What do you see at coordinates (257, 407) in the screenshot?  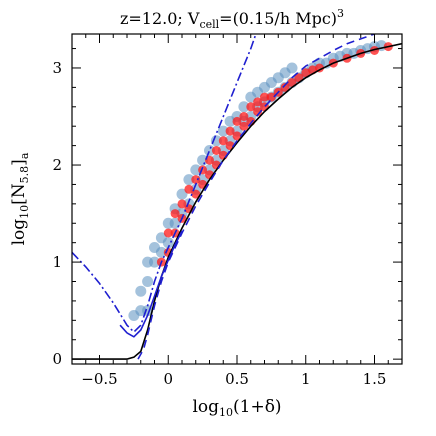 I see `xlabel-post: (1+δ)` at bounding box center [257, 407].